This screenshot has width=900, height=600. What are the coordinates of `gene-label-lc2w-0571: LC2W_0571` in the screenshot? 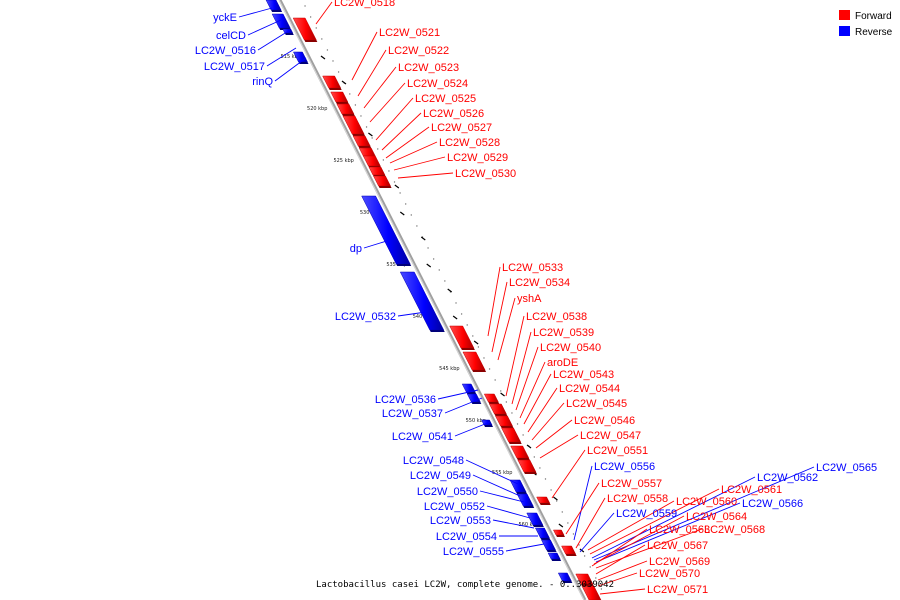 It's located at (677, 590).